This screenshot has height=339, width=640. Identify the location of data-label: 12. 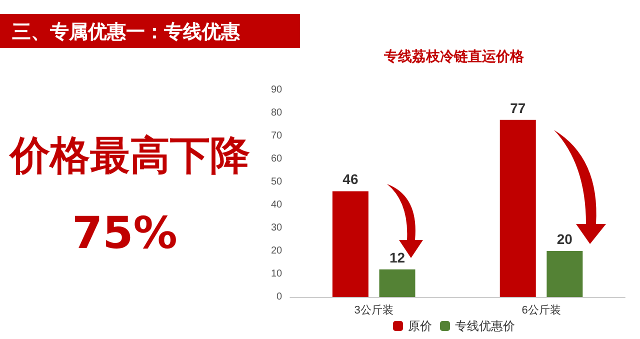
(397, 257).